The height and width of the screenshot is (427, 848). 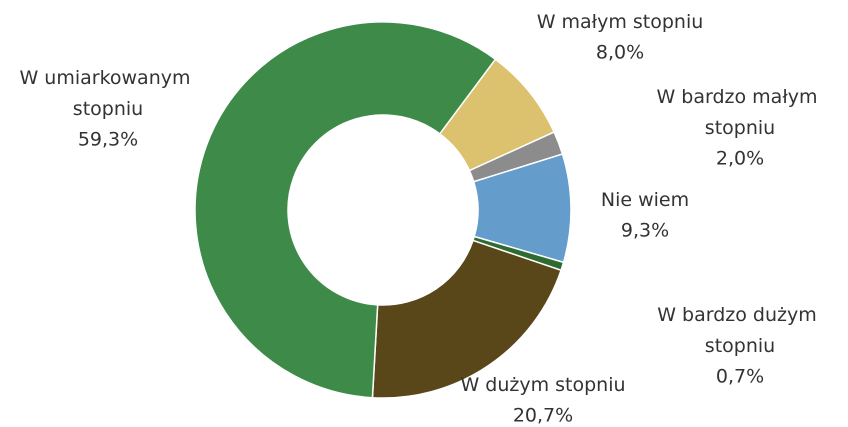 I want to click on value-label: 20,7%, so click(x=543, y=416).